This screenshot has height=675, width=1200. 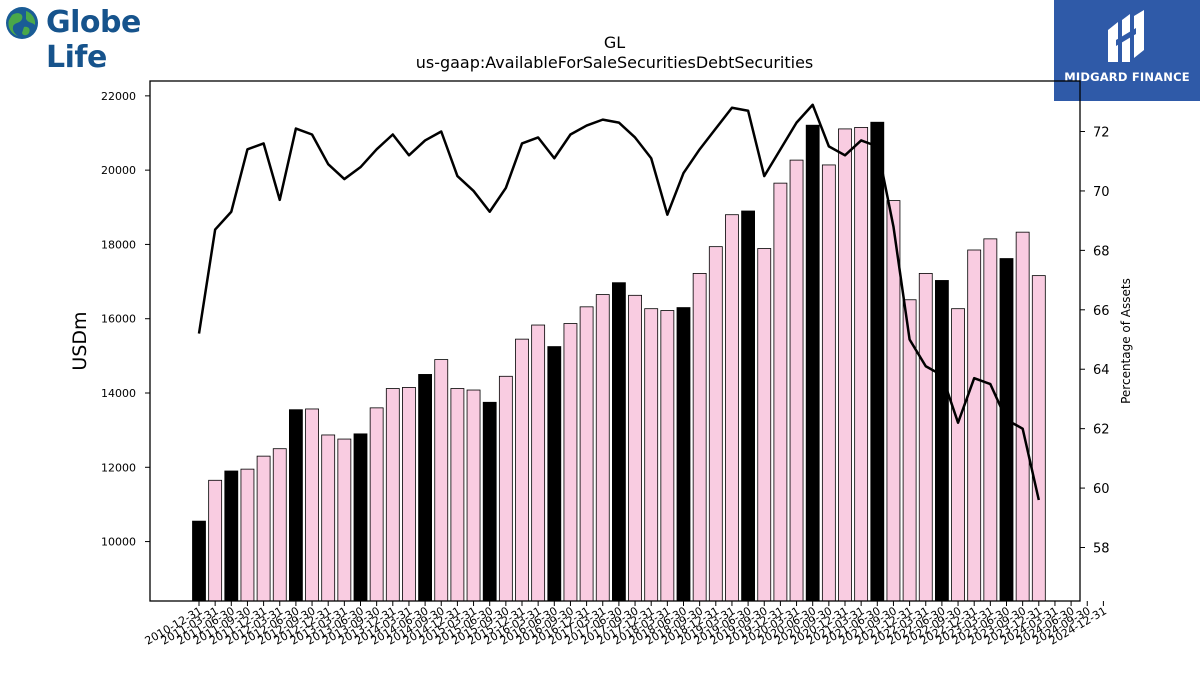 What do you see at coordinates (118, 170) in the screenshot?
I see `y-tick-label: 20000` at bounding box center [118, 170].